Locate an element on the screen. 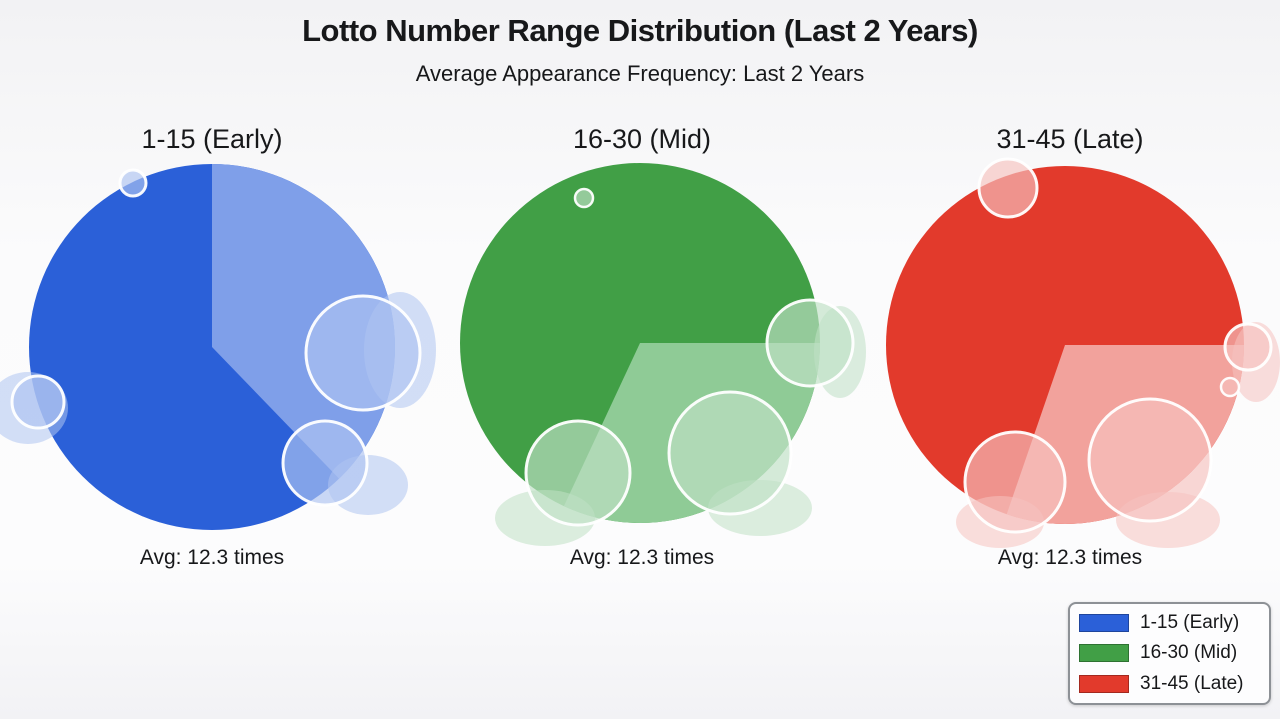 The height and width of the screenshot is (719, 1280). legend-swatch-early is located at coordinates (1104, 623).